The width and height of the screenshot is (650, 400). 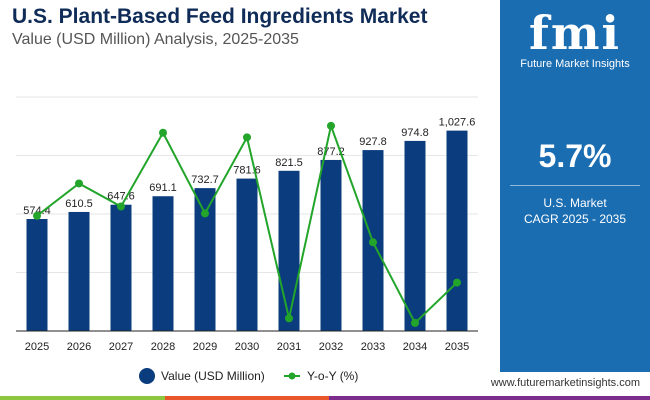 I want to click on data-label: 574.4, so click(x=37, y=211).